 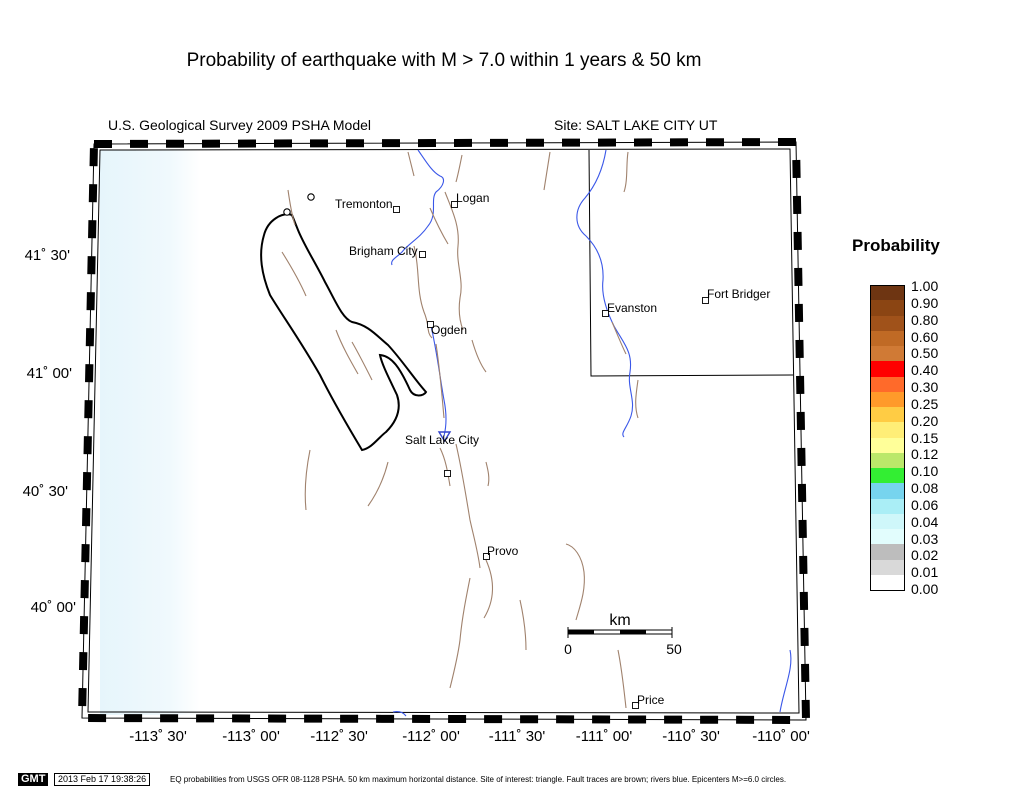 I want to click on scale-bar-end: 50, so click(x=674, y=649).